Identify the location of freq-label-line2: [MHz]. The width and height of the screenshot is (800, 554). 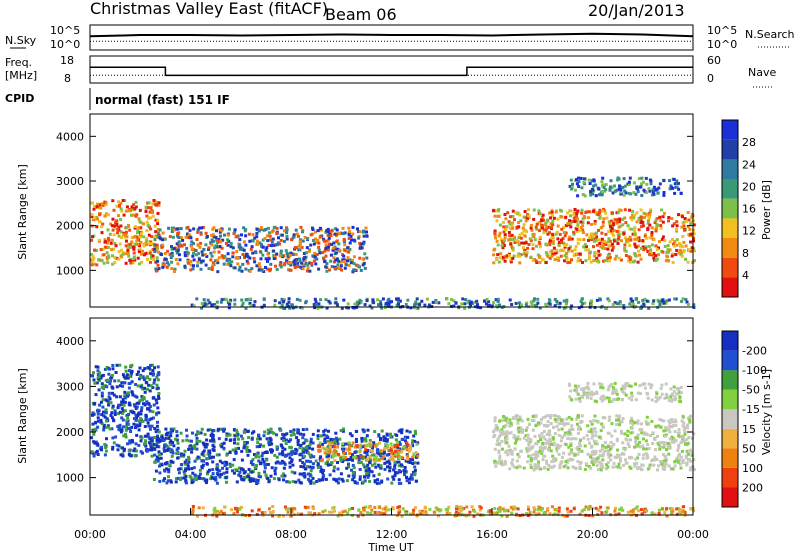
(21, 75).